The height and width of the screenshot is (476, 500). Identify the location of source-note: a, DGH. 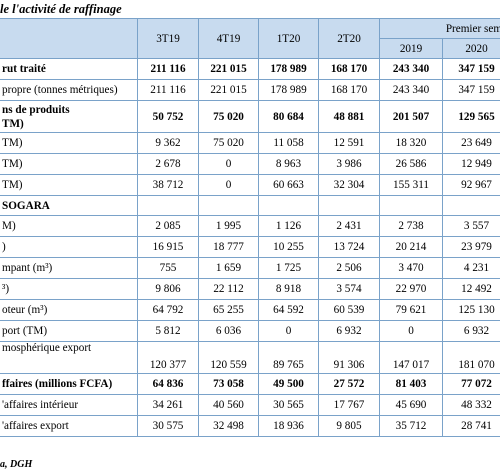
(16, 464).